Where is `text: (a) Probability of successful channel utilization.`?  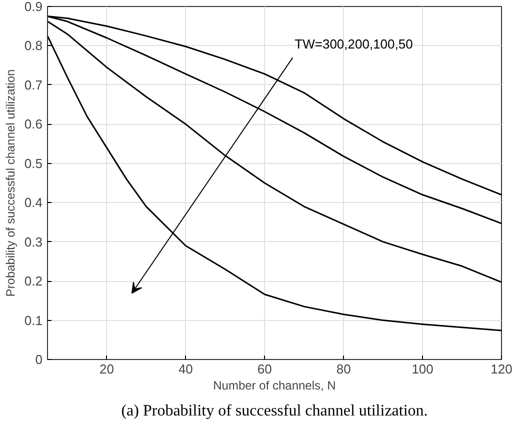 text: (a) Probability of successful channel utilization. is located at coordinates (274, 411).